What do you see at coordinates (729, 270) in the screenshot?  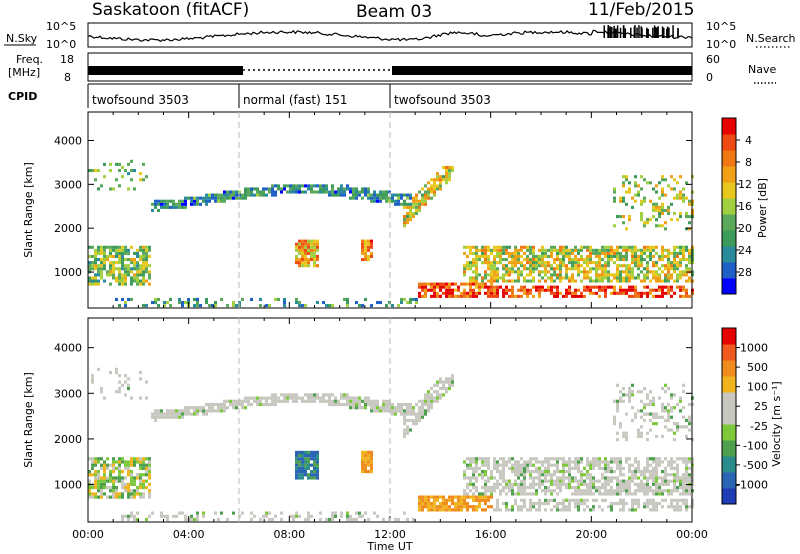 I see `colorbar-swatch` at bounding box center [729, 270].